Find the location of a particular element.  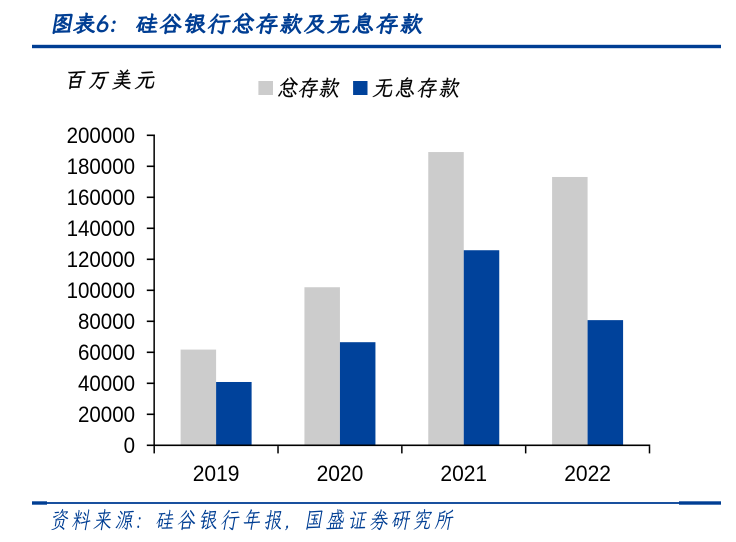

svg-text: 60000 is located at coordinates (106, 352).